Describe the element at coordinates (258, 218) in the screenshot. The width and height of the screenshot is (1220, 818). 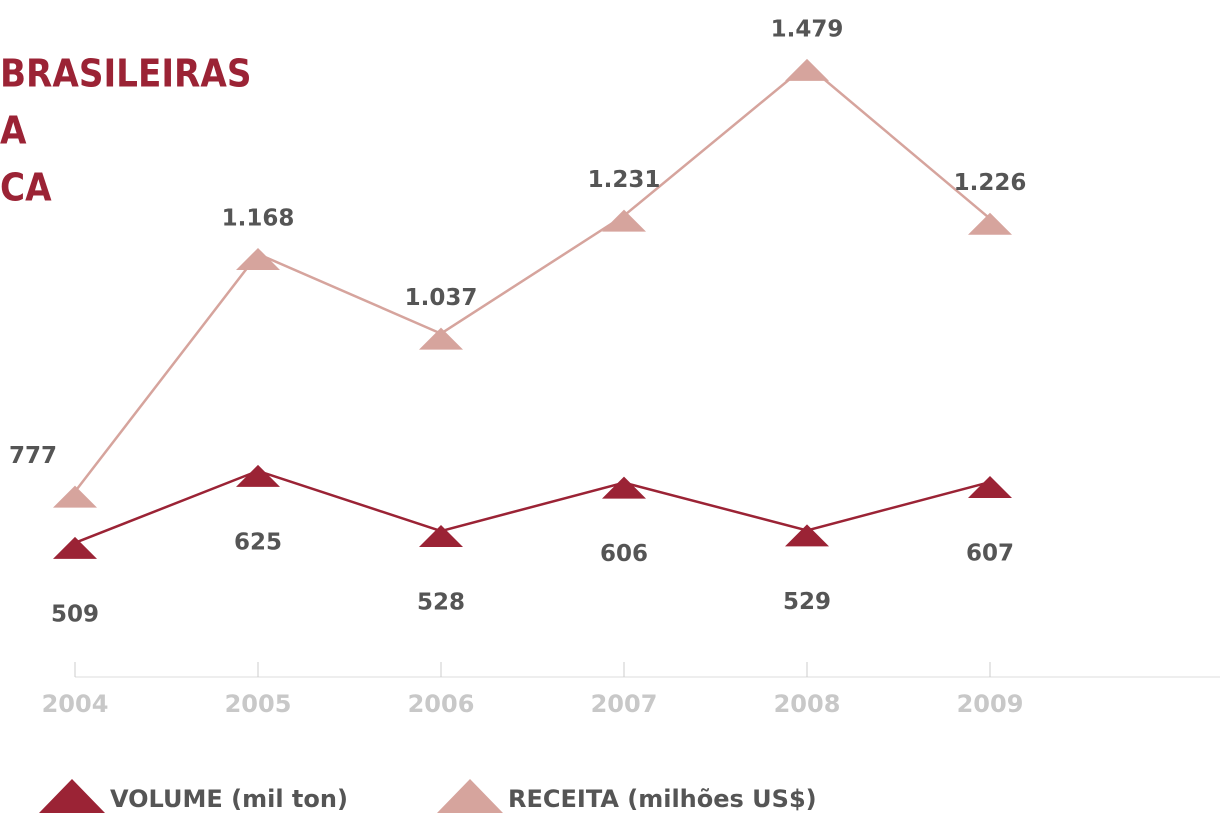
I see `data-label: 1.168` at that location.